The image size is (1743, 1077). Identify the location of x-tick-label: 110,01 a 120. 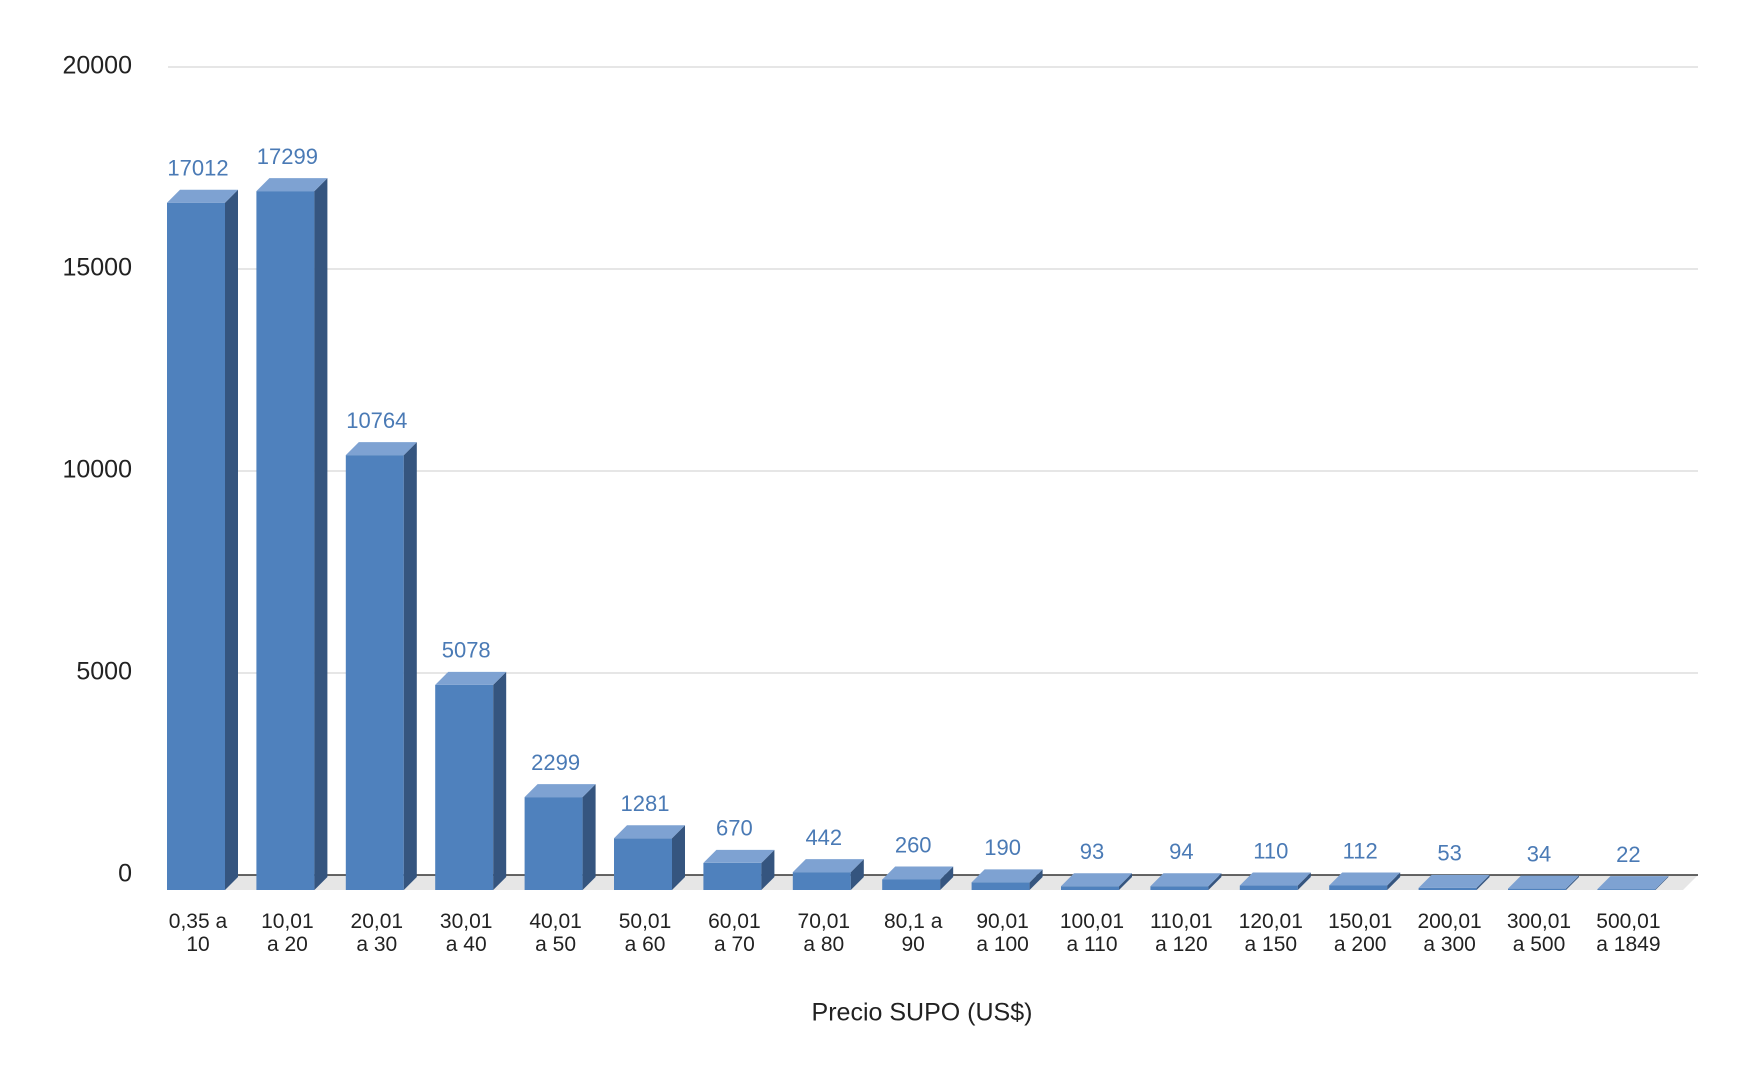
(1181, 933).